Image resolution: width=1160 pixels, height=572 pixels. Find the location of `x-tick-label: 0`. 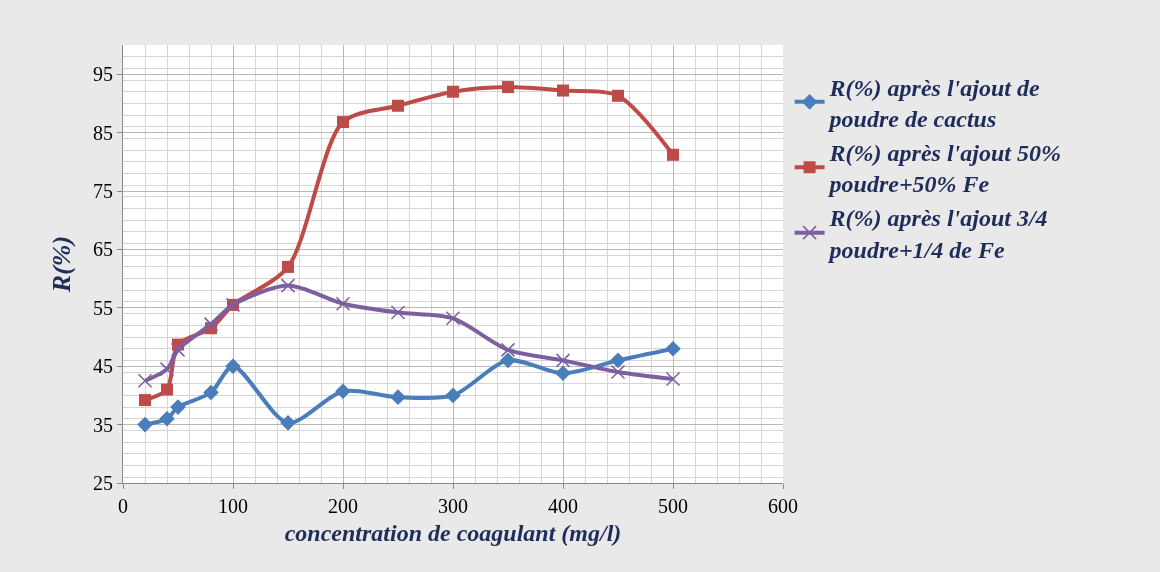

x-tick-label: 0 is located at coordinates (123, 506).